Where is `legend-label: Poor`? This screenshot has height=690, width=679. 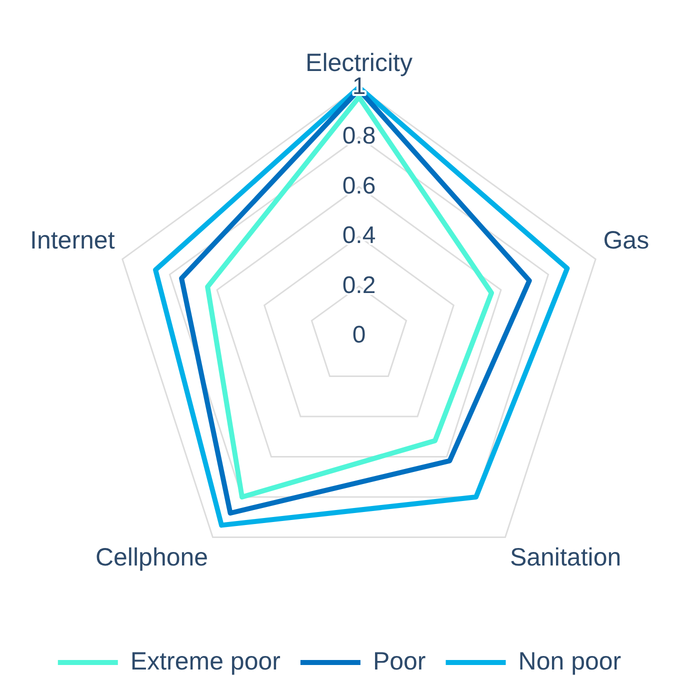
legend-label: Poor is located at coordinates (399, 661).